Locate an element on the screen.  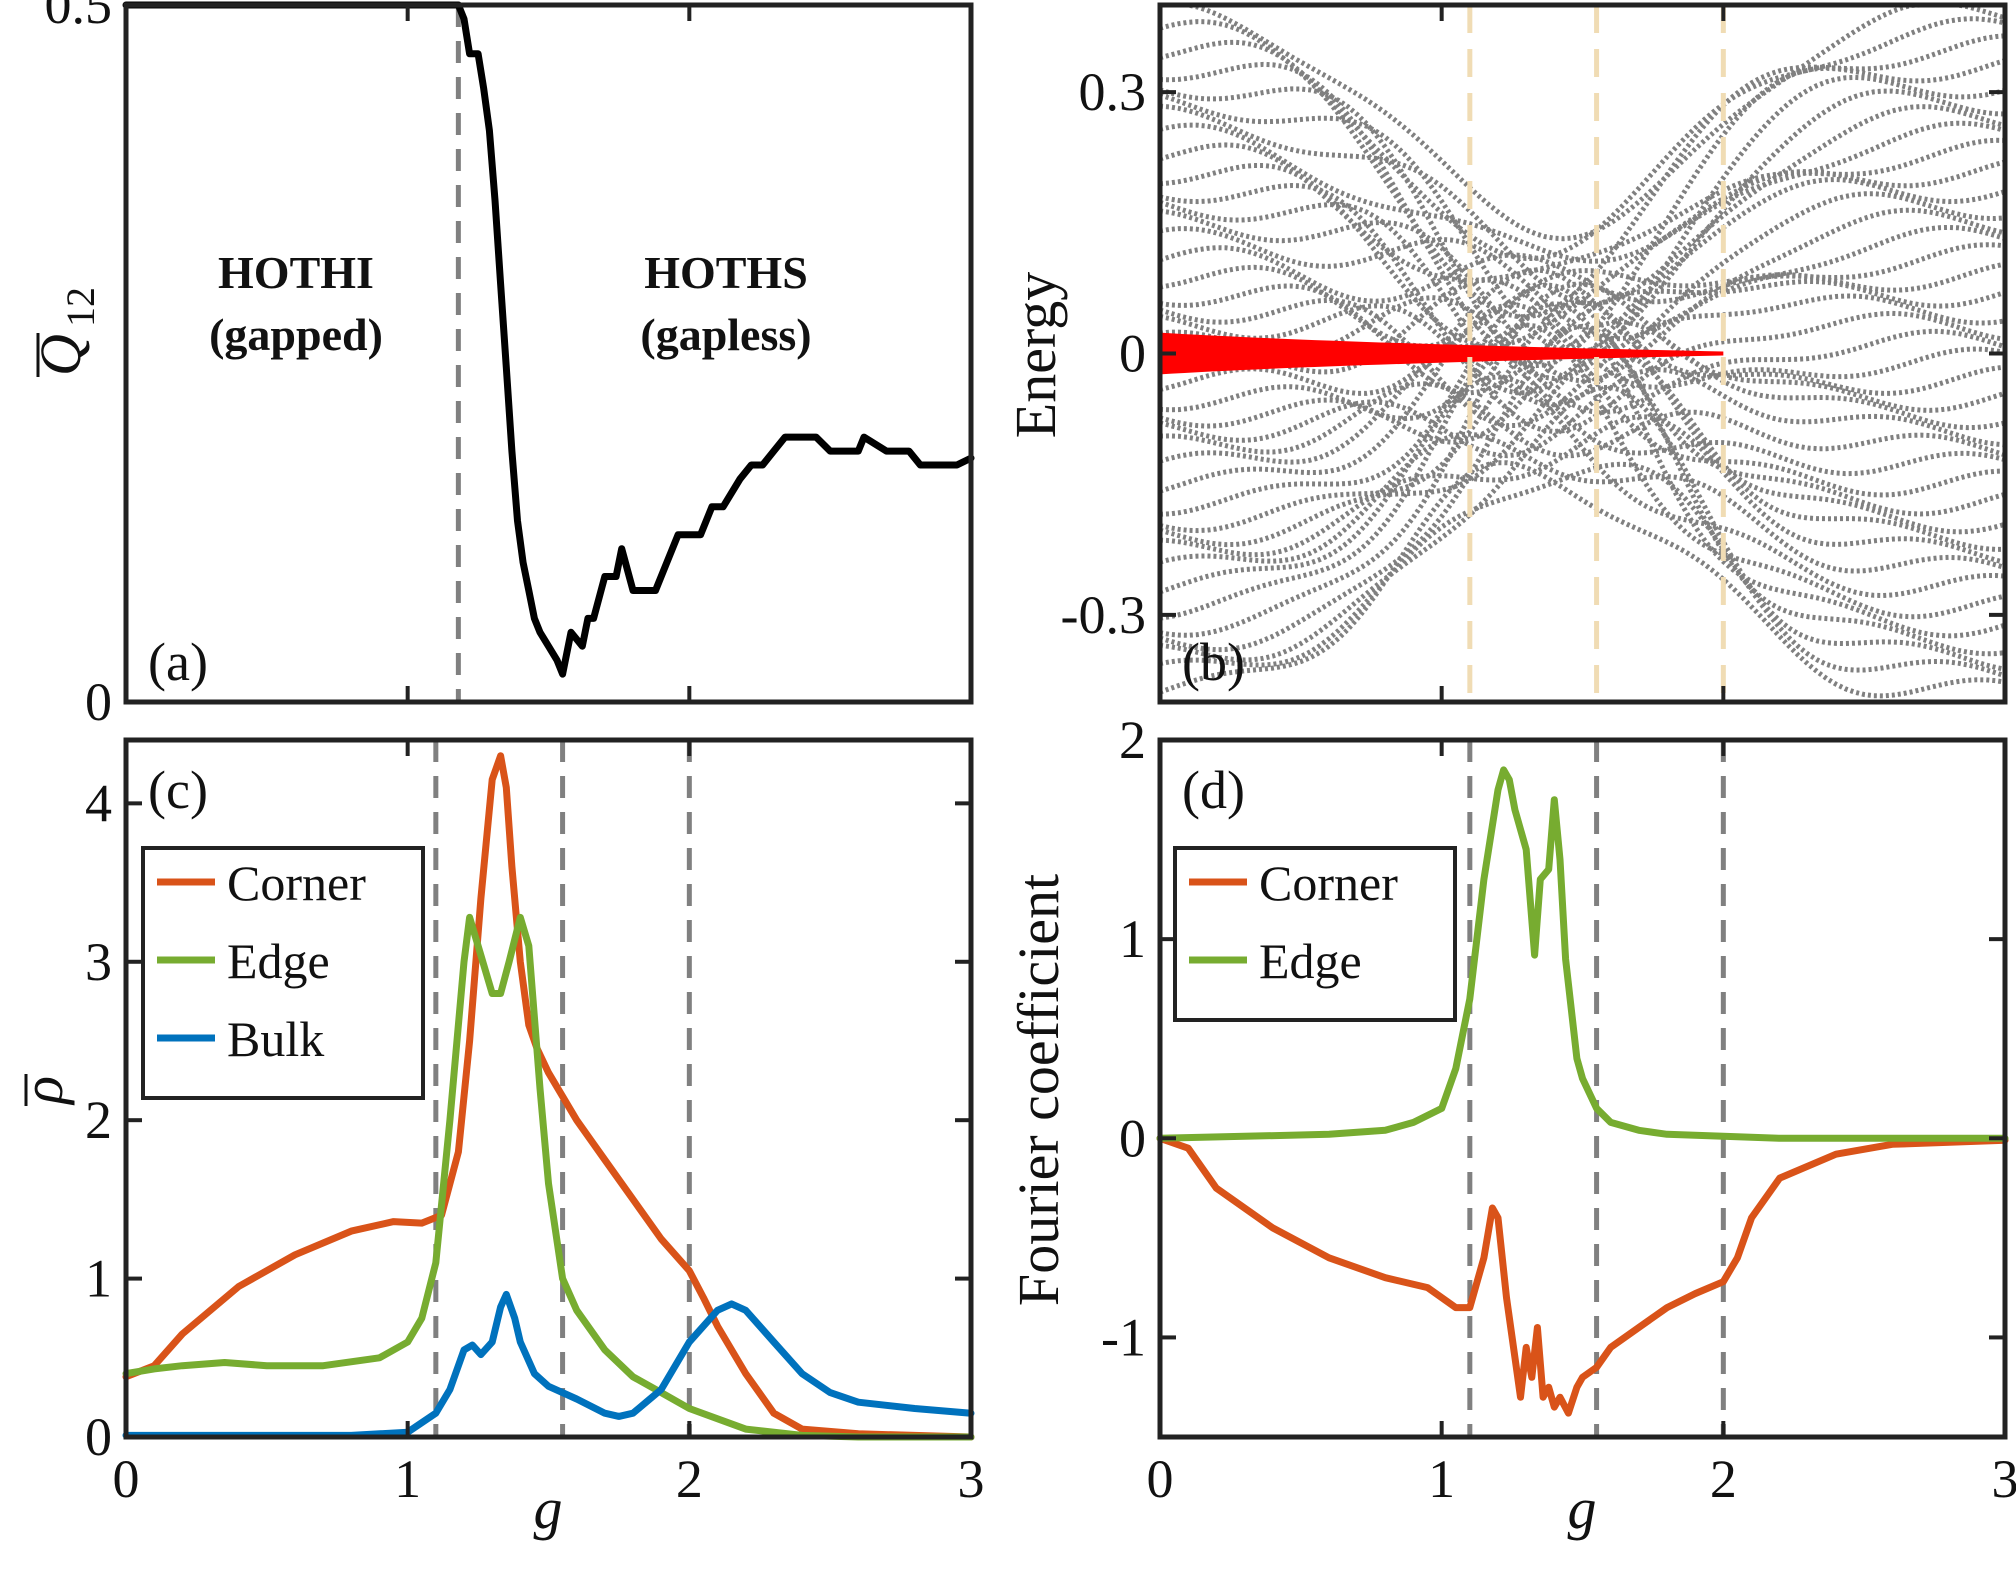
panel-b-ylabel: Energy is located at coordinates (1035, 355).